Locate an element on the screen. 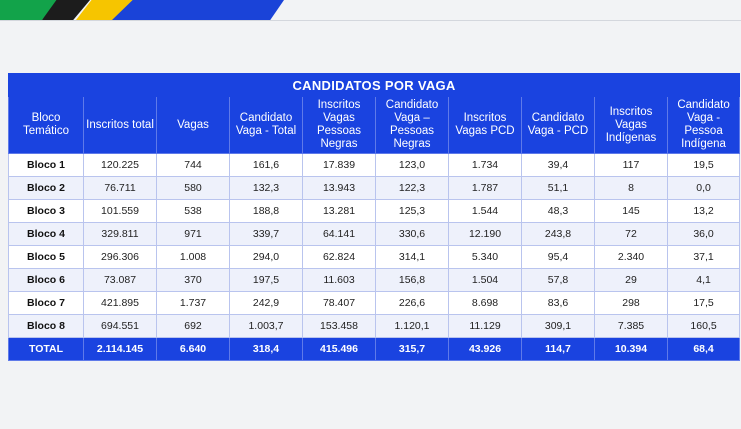 The width and height of the screenshot is (741, 429). table-cell: 120.225 is located at coordinates (120, 165).